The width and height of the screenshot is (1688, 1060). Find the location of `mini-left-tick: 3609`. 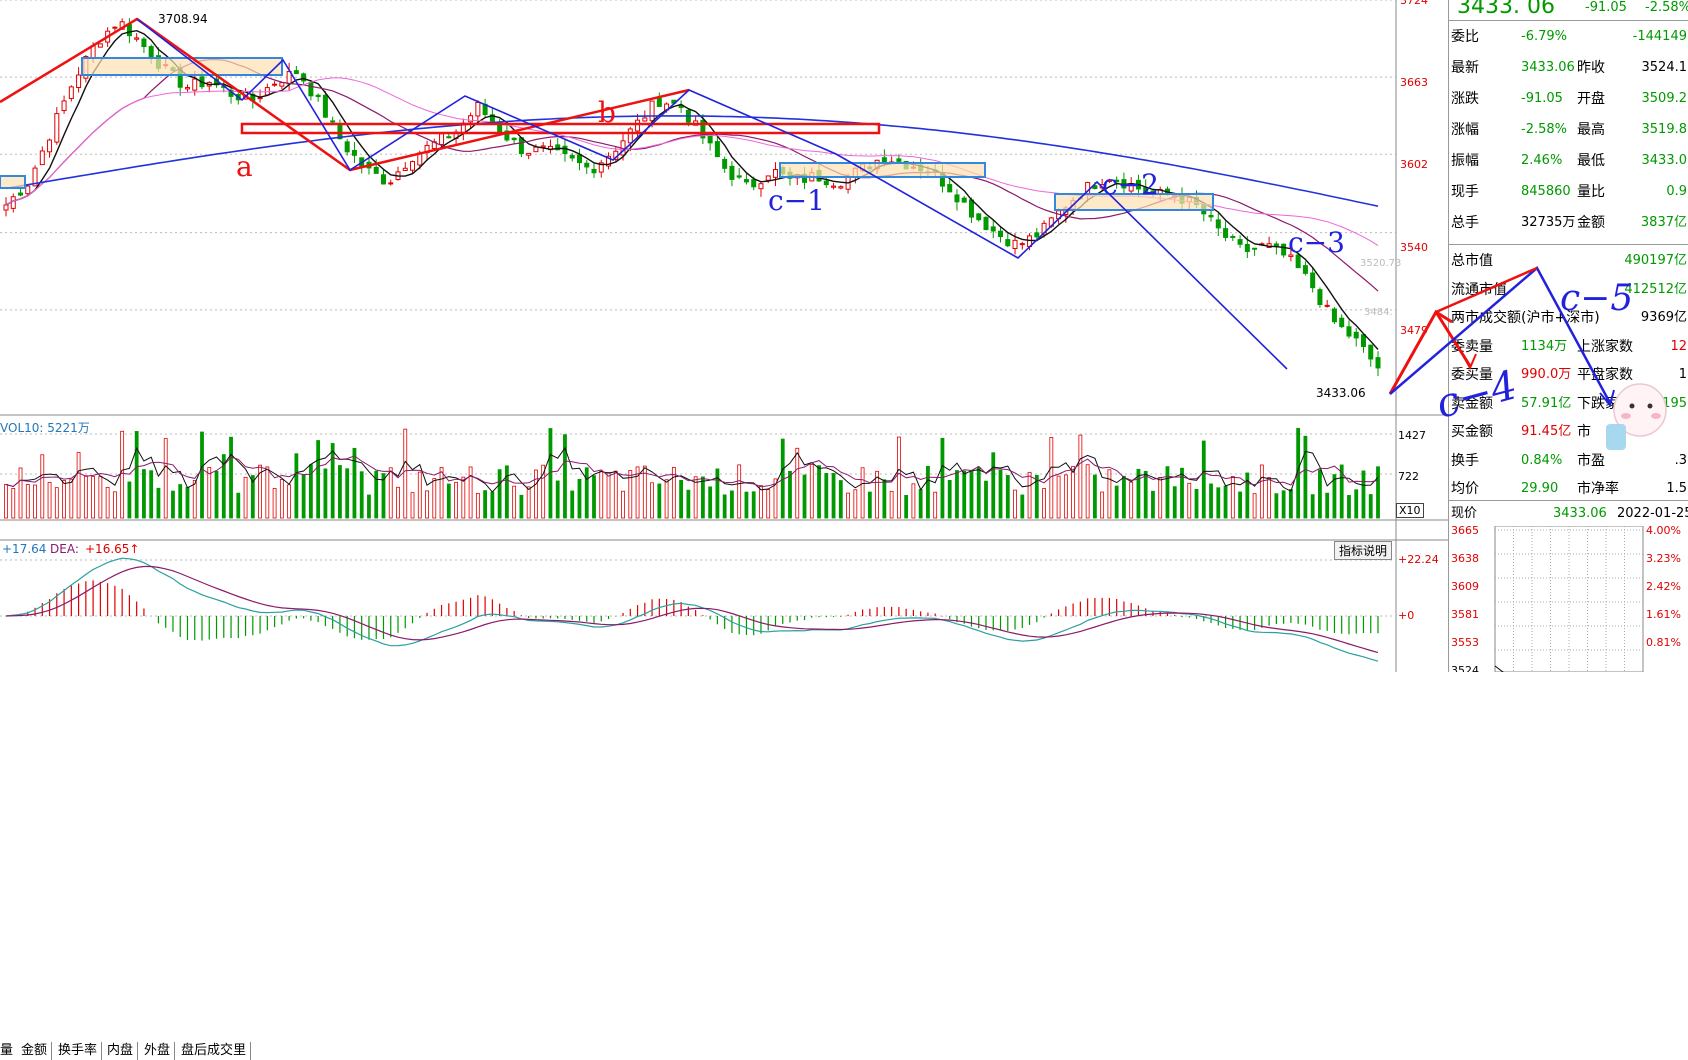

mini-left-tick: 3609 is located at coordinates (1465, 586).